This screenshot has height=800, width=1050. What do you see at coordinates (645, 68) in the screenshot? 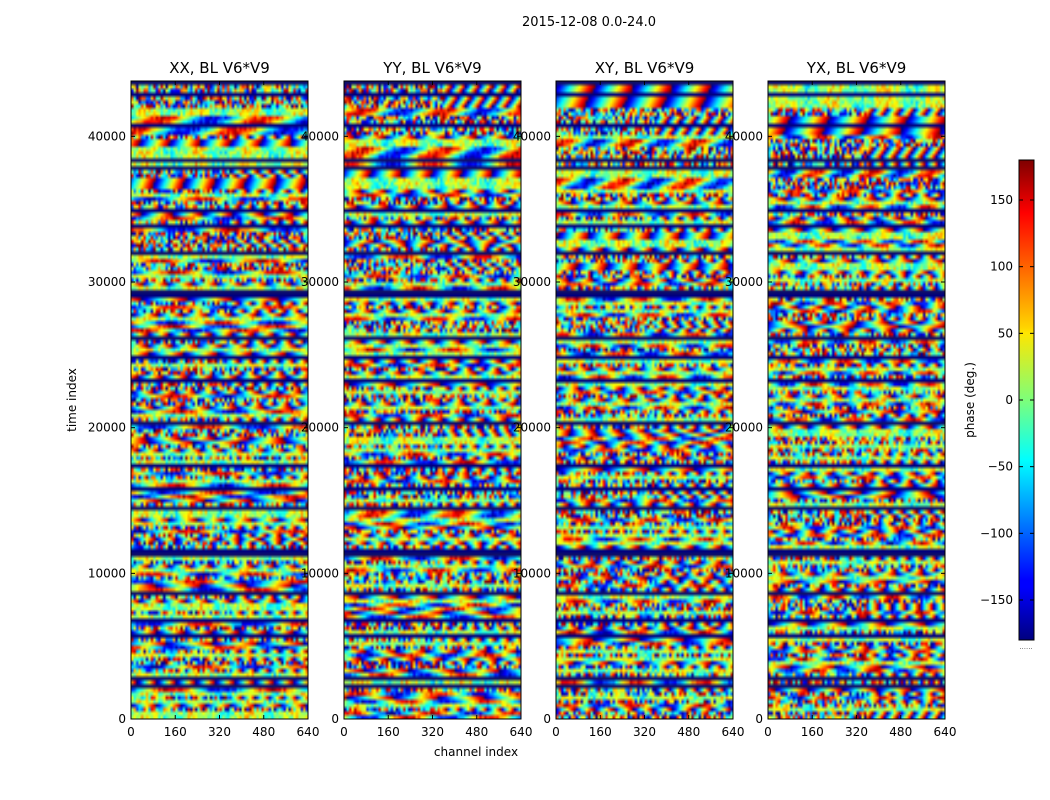
I see `panel-3-title: XY, BL V6*V9` at bounding box center [645, 68].